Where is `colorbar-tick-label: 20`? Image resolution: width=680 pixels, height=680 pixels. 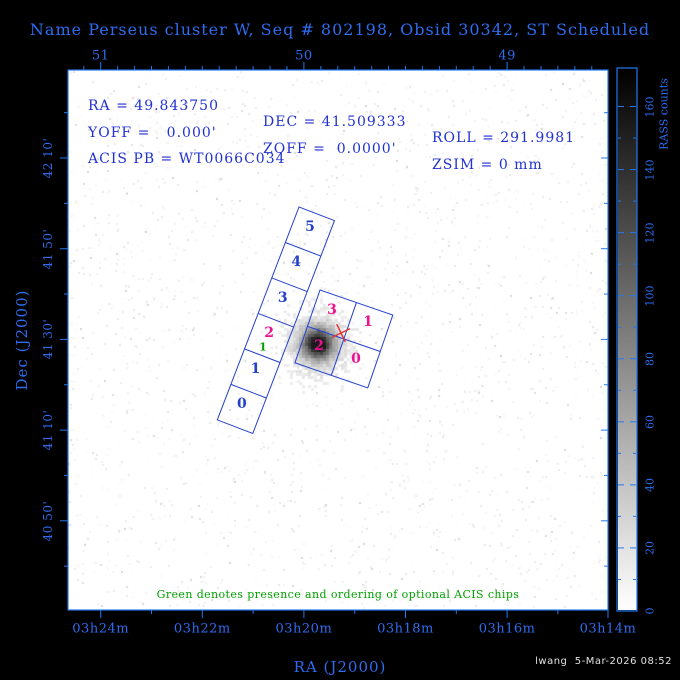
colorbar-tick-label: 20 is located at coordinates (650, 547).